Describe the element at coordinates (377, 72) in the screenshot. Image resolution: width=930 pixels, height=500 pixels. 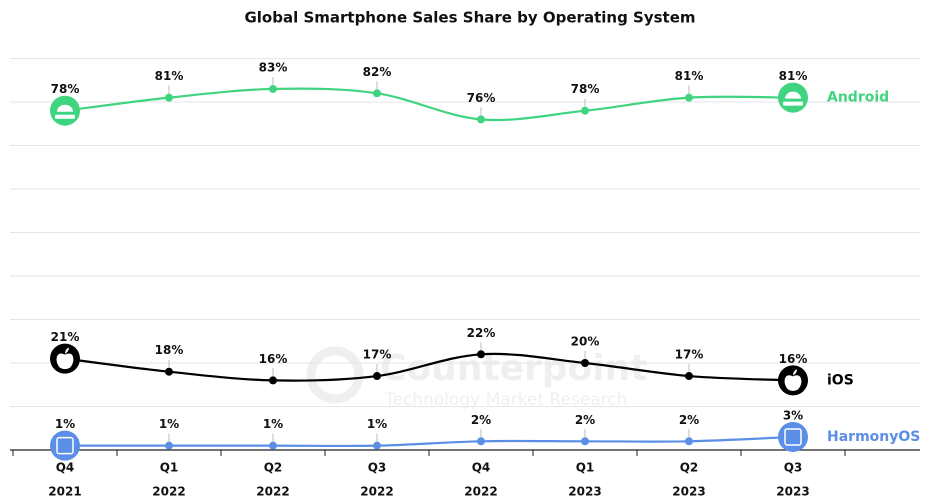
I see `data-label: 82%` at that location.